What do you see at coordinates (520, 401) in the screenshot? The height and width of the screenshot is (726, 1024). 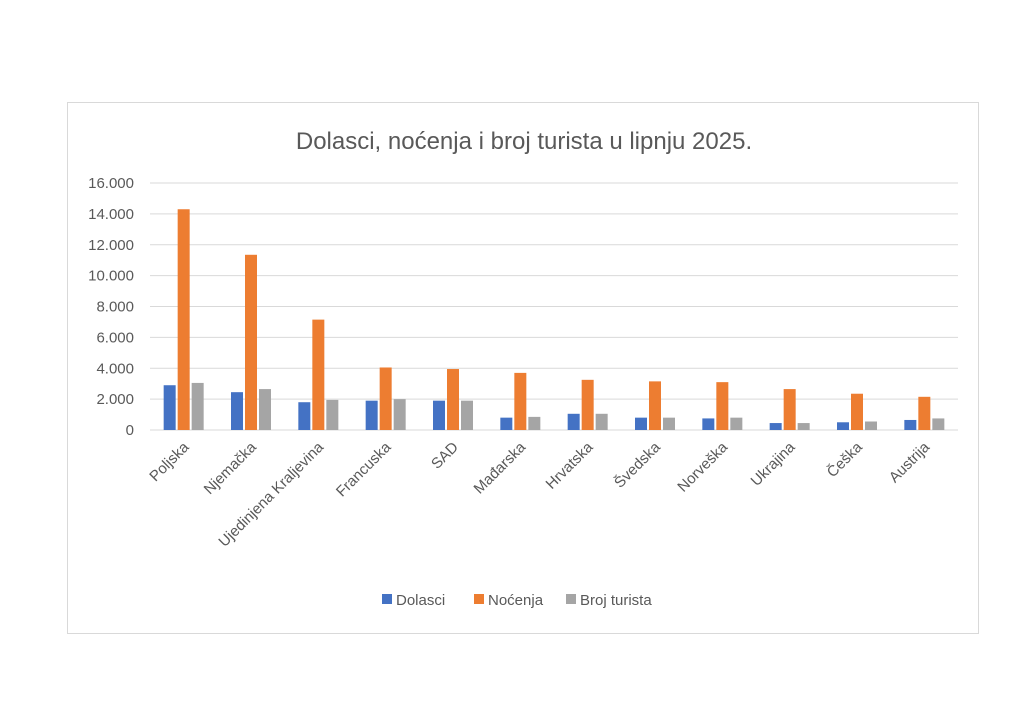 I see `bar-noćenja-5` at bounding box center [520, 401].